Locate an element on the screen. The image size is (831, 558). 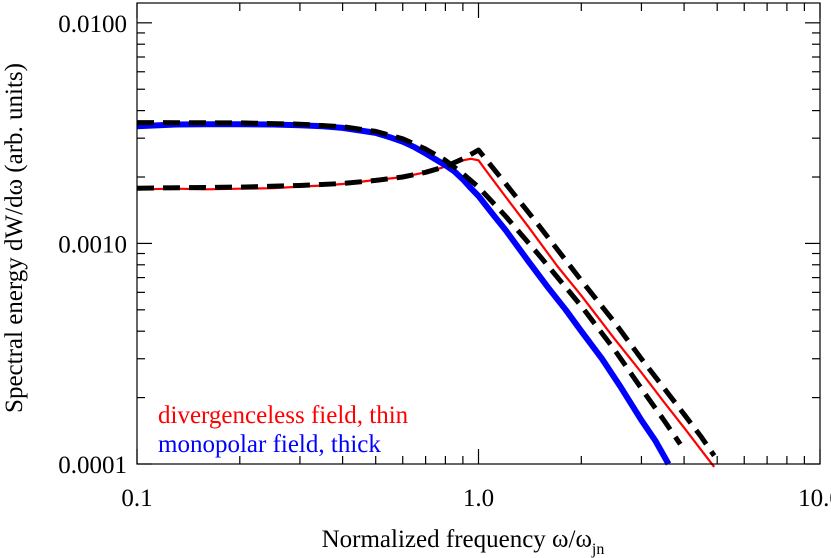
x-tick-label: 10.0 is located at coordinates (814, 498).